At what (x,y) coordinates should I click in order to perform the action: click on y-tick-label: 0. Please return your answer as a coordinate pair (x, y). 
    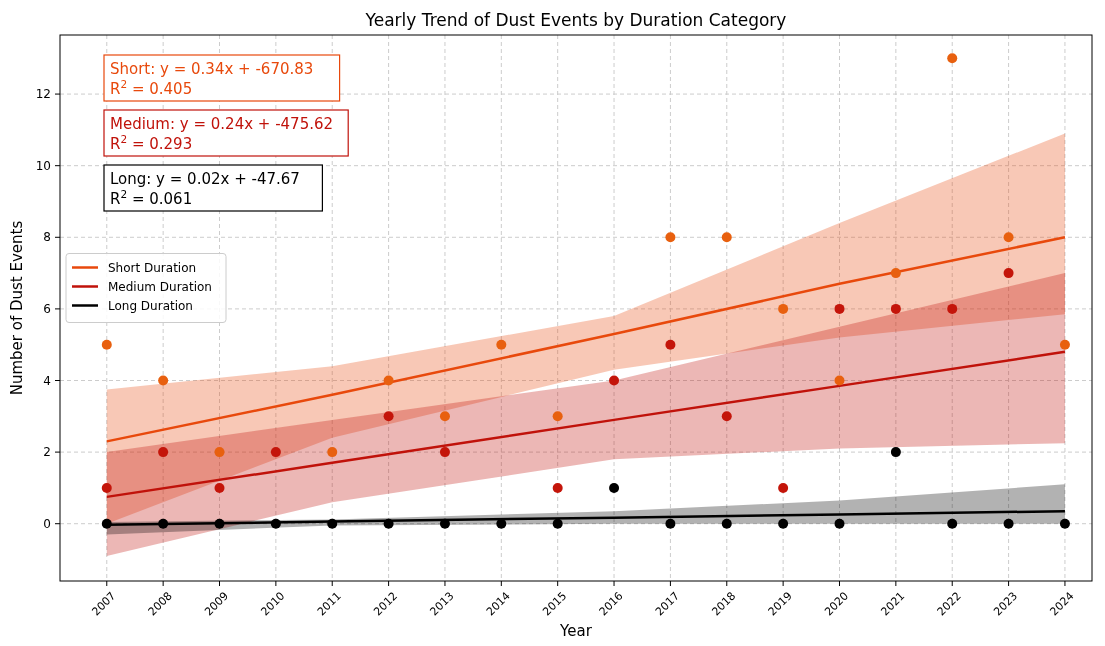
    Looking at the image, I should click on (47, 523).